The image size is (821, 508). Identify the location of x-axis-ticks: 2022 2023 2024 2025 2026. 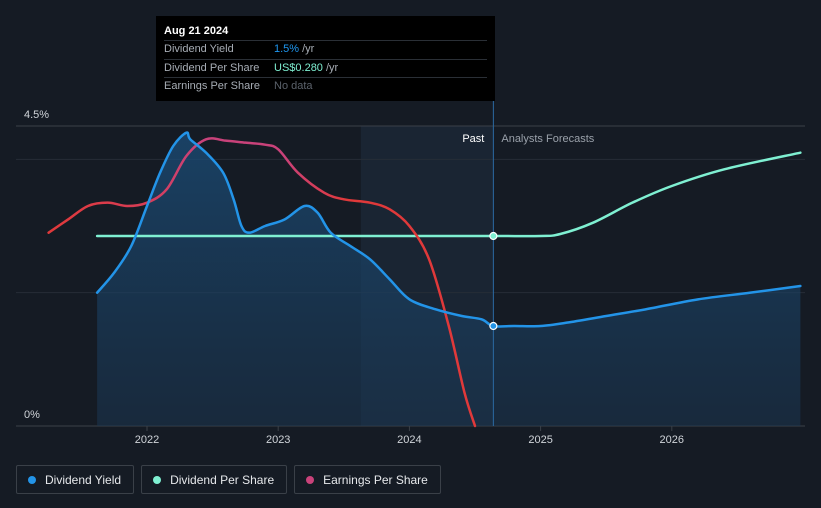
(409, 436).